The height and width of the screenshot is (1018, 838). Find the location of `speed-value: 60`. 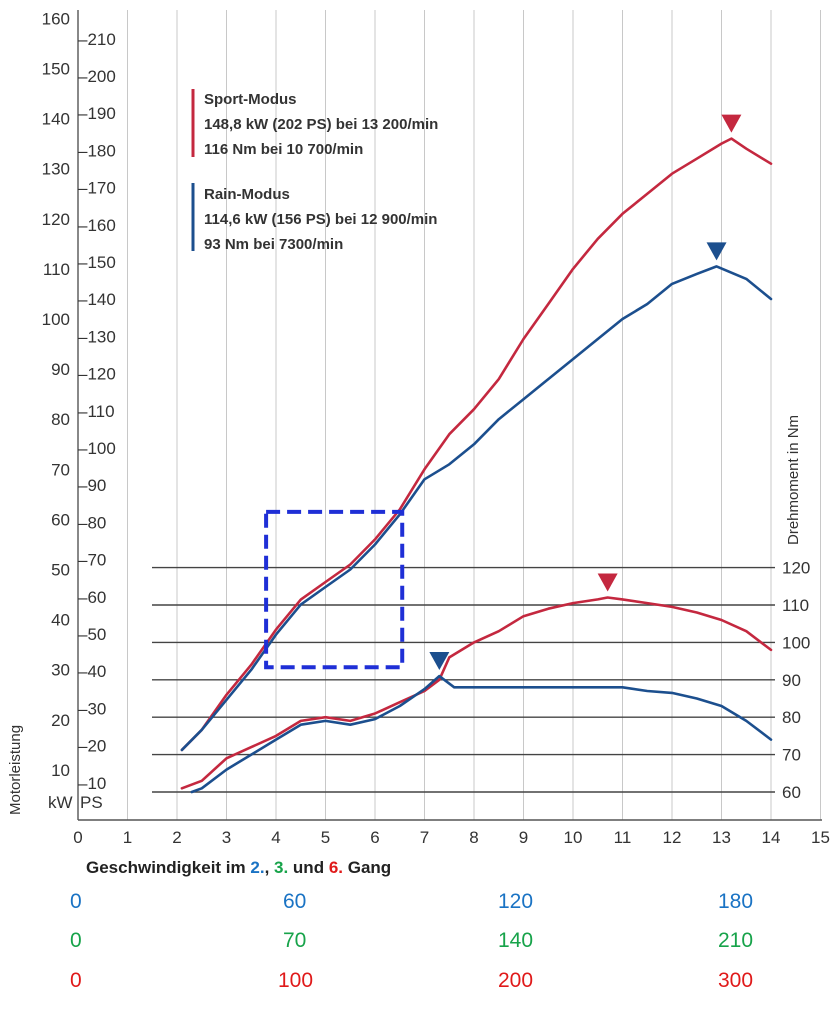

speed-value: 60 is located at coordinates (295, 901).